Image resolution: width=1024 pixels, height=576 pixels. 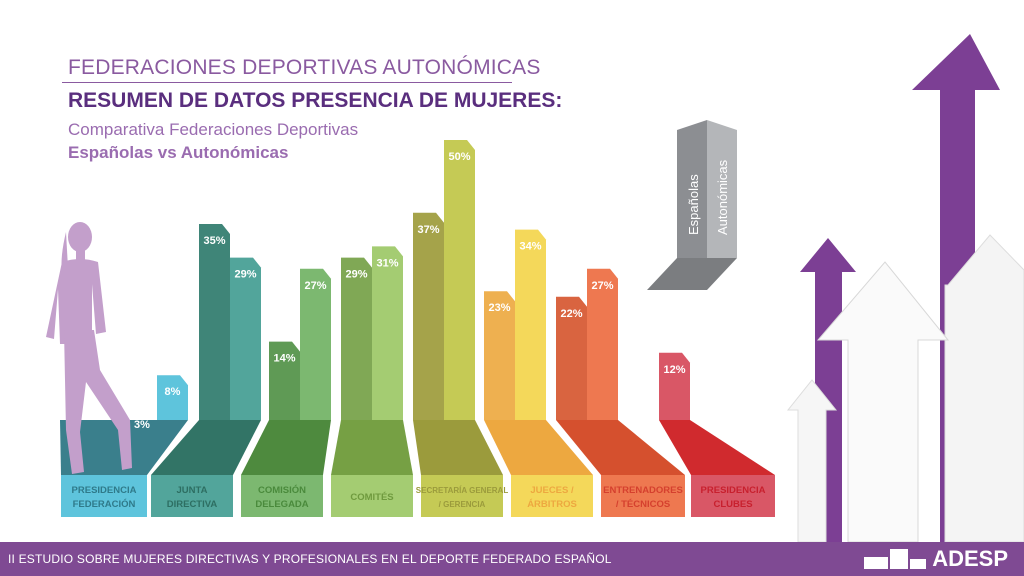 What do you see at coordinates (462, 504) in the screenshot?
I see `category-label: / GERENCIA` at bounding box center [462, 504].